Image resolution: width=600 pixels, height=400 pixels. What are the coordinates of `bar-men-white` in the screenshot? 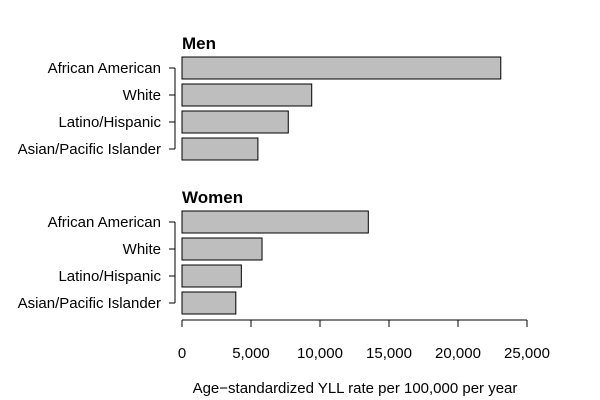 It's located at (247, 95).